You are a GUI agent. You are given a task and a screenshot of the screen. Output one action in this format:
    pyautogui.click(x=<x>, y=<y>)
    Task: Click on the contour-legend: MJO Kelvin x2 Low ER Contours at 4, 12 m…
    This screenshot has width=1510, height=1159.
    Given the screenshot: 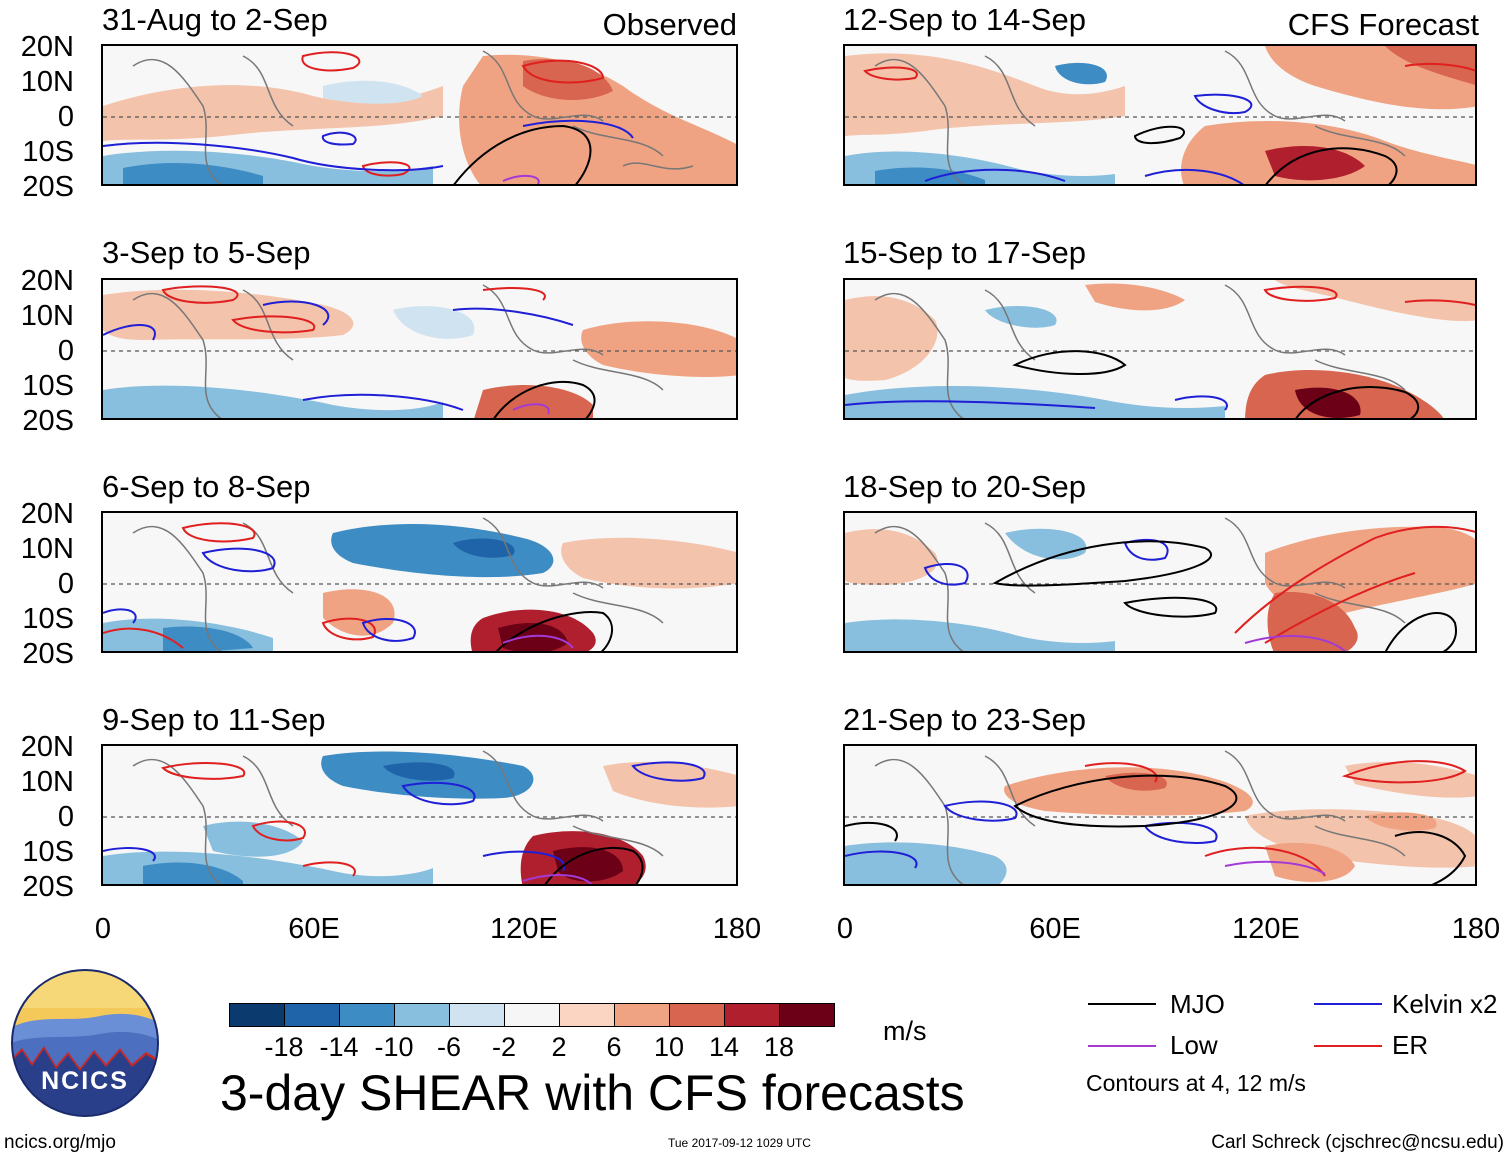 What is the action you would take?
    pyautogui.click(x=1296, y=1045)
    